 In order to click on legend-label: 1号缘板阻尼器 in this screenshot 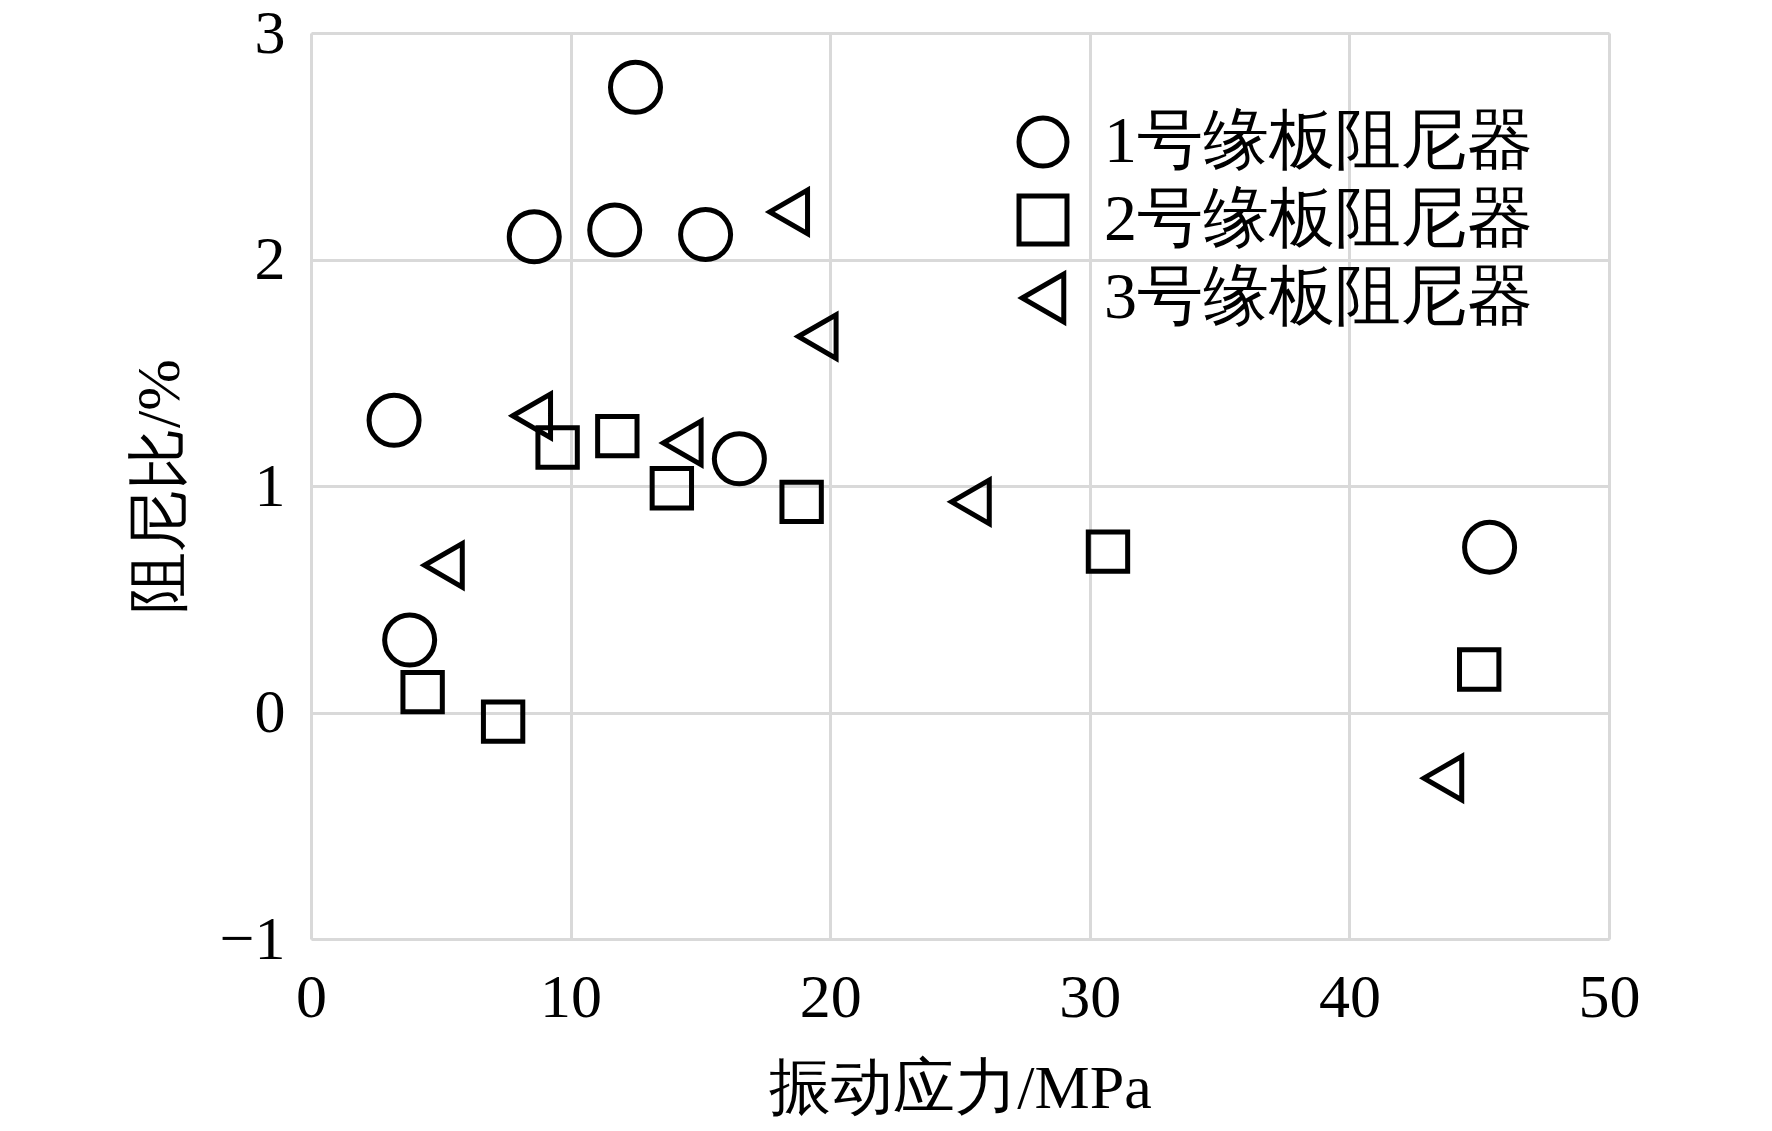, I will do `click(1318, 139)`.